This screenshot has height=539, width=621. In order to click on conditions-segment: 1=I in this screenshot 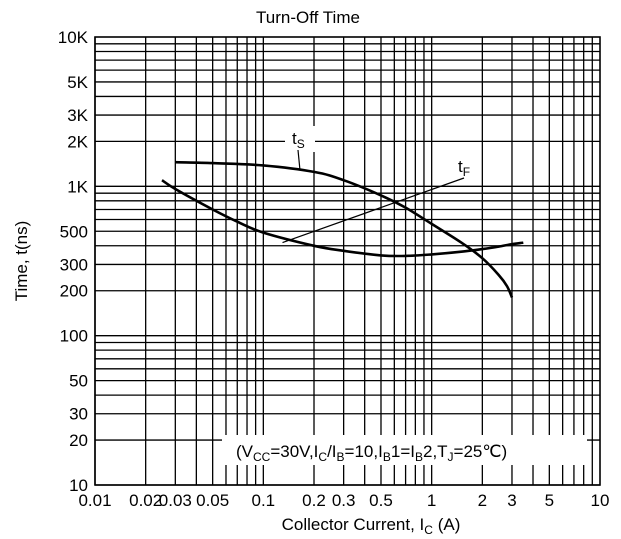, I will do `click(403, 451)`.